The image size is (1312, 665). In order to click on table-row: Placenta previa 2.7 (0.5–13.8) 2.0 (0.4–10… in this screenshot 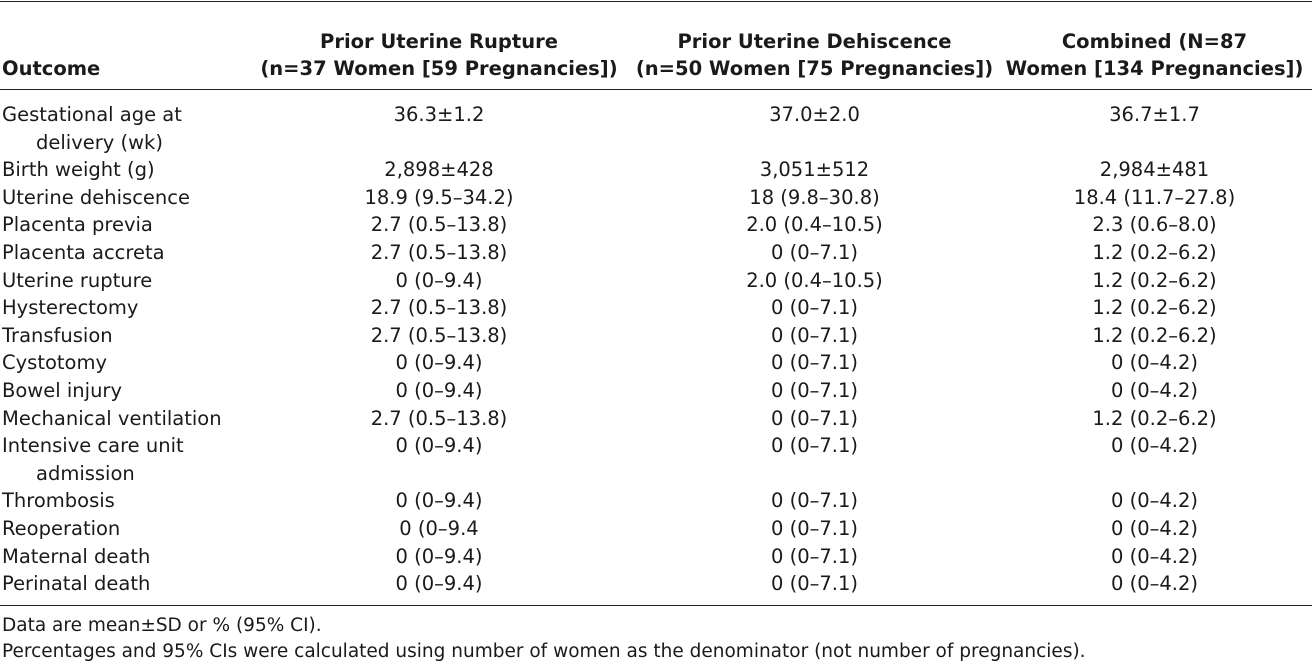, I will do `click(656, 225)`.